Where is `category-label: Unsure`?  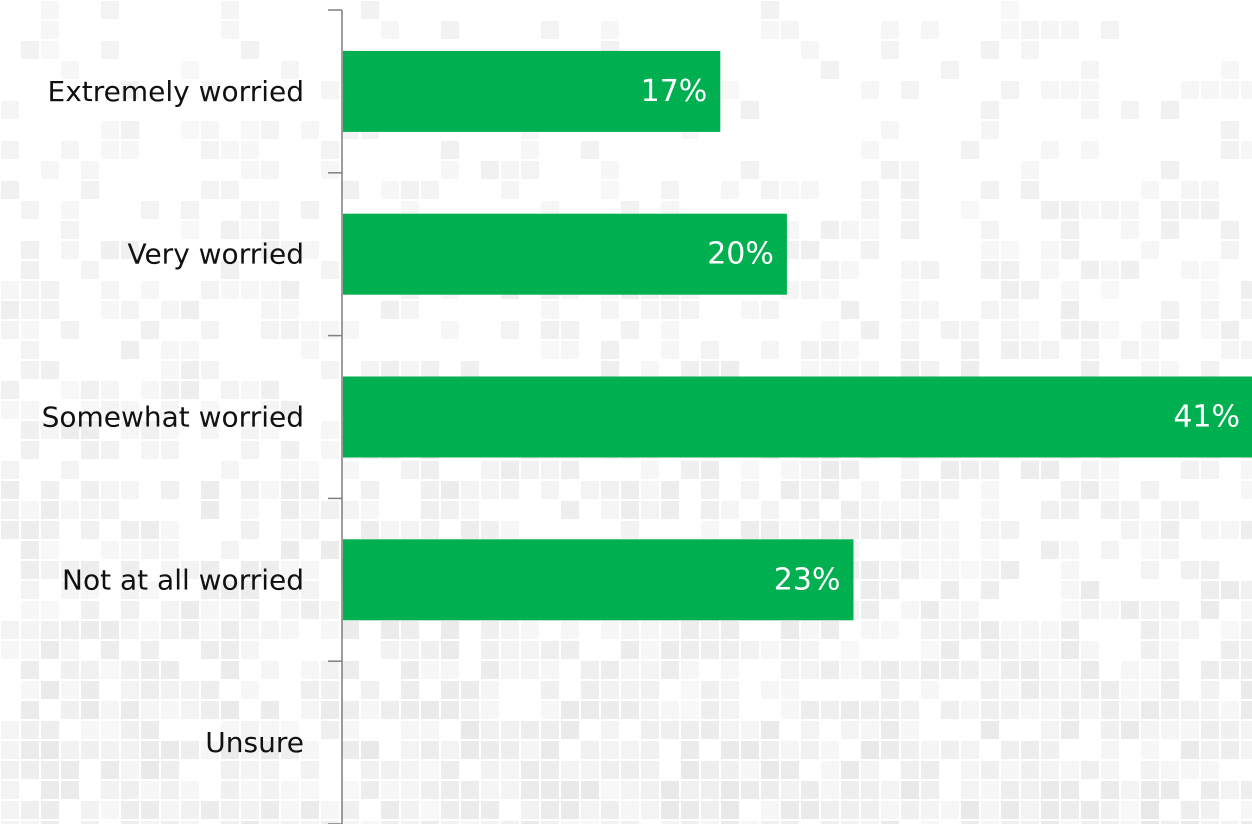 category-label: Unsure is located at coordinates (254, 742).